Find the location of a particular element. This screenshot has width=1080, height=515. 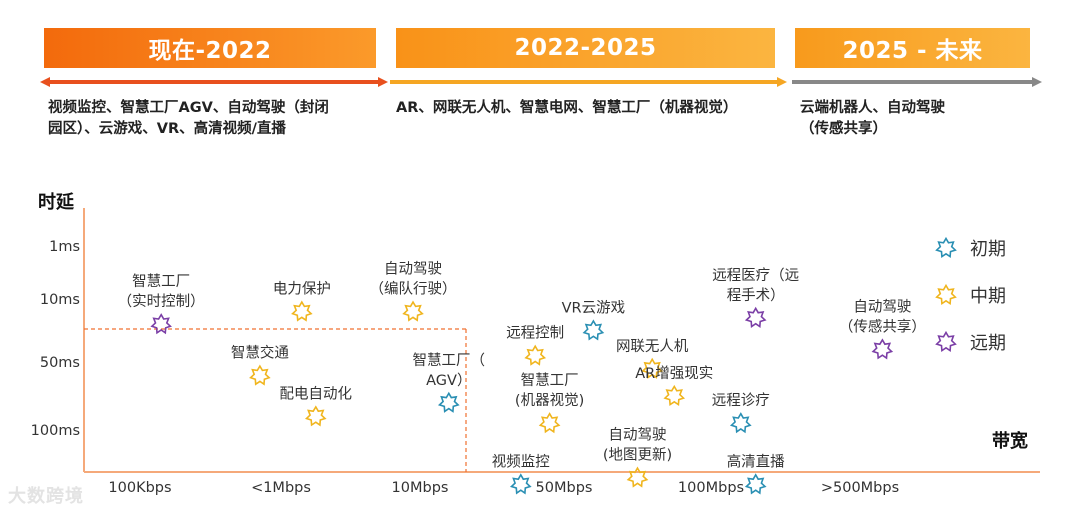

point-label: (机器视觉) is located at coordinates (549, 400).